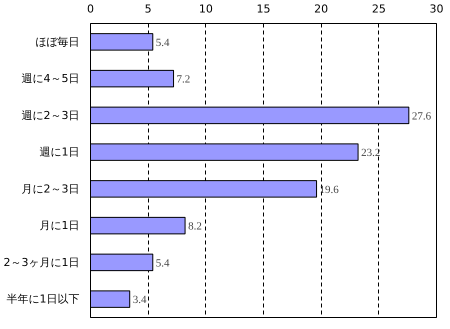  Describe the element at coordinates (58, 41) in the screenshot. I see `y-tick-label: ほぼ毎日` at that location.